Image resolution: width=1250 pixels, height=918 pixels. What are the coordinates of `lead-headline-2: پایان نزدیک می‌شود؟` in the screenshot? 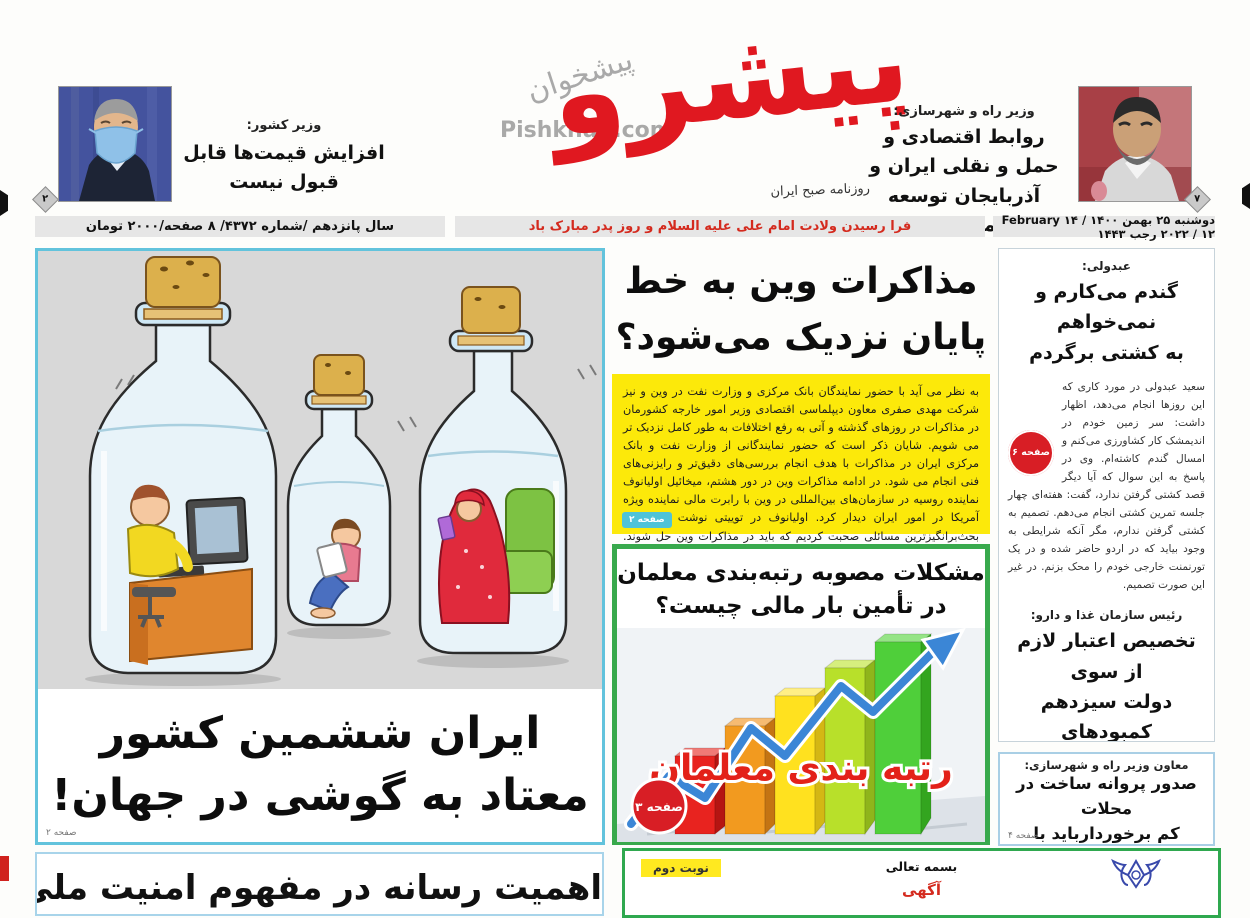 It's located at (801, 337).